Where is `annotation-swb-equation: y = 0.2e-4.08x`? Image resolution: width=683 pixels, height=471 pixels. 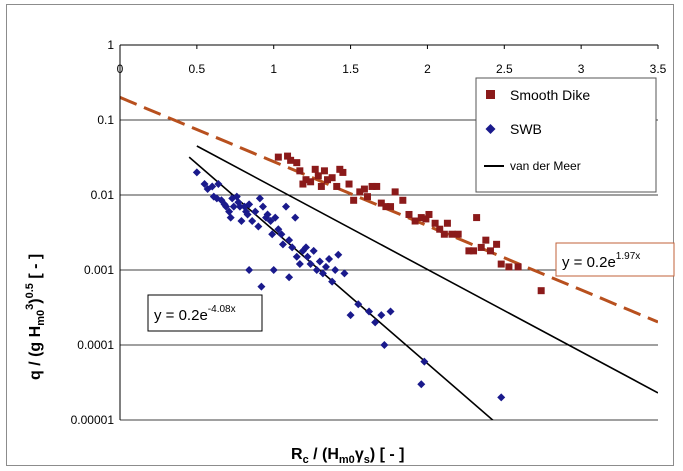 annotation-swb-equation: y = 0.2e-4.08x is located at coordinates (205, 313).